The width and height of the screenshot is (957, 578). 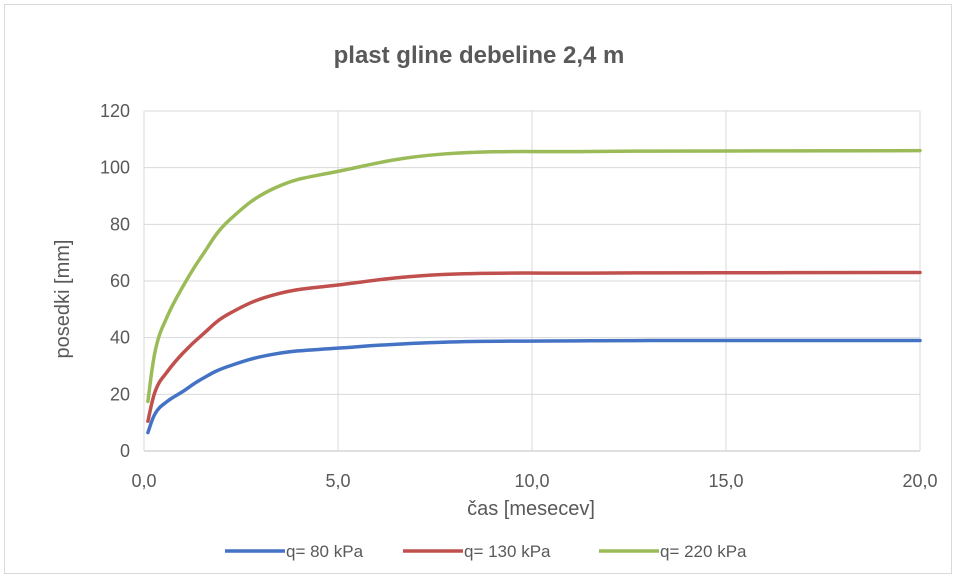 What do you see at coordinates (120, 394) in the screenshot?
I see `y-tick-label: 20` at bounding box center [120, 394].